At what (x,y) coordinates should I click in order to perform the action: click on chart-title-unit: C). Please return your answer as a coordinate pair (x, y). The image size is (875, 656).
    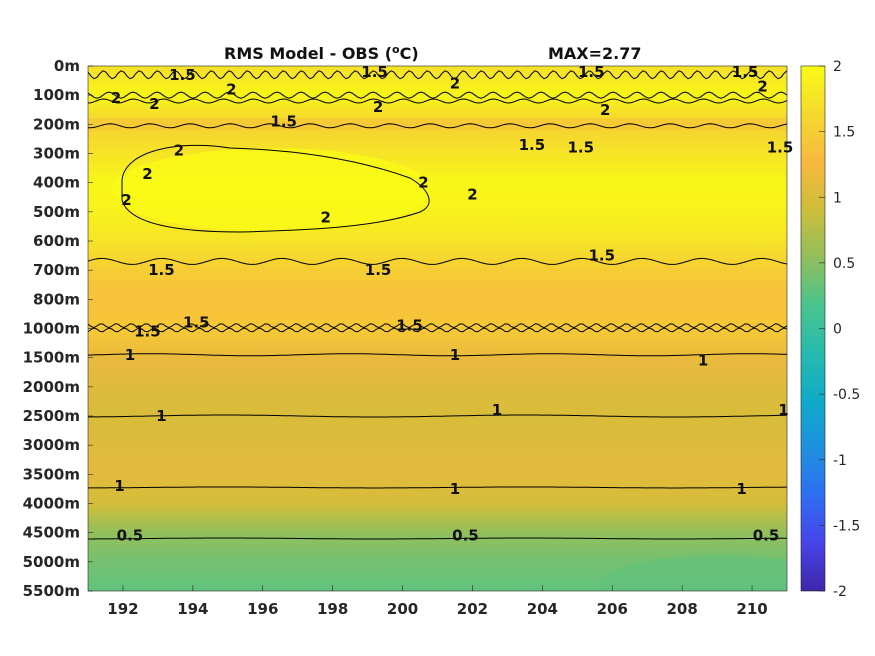
    Looking at the image, I should click on (409, 53).